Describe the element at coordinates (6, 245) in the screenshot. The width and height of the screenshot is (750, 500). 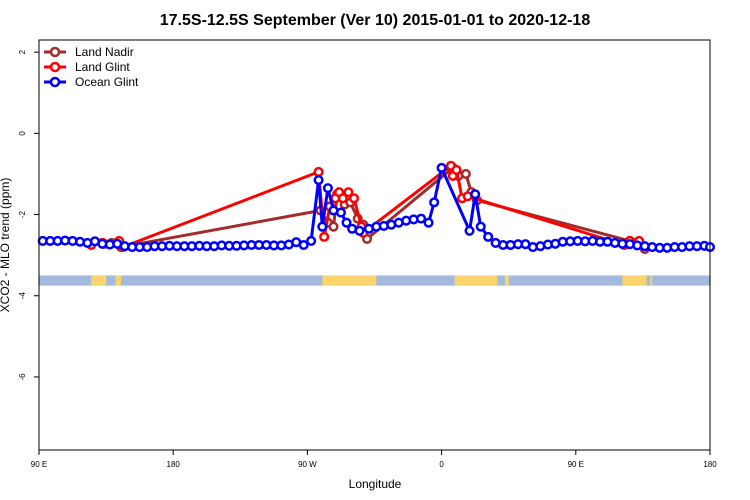
I see `y-axis-label: XCO2 - MLO trend (ppm)` at that location.